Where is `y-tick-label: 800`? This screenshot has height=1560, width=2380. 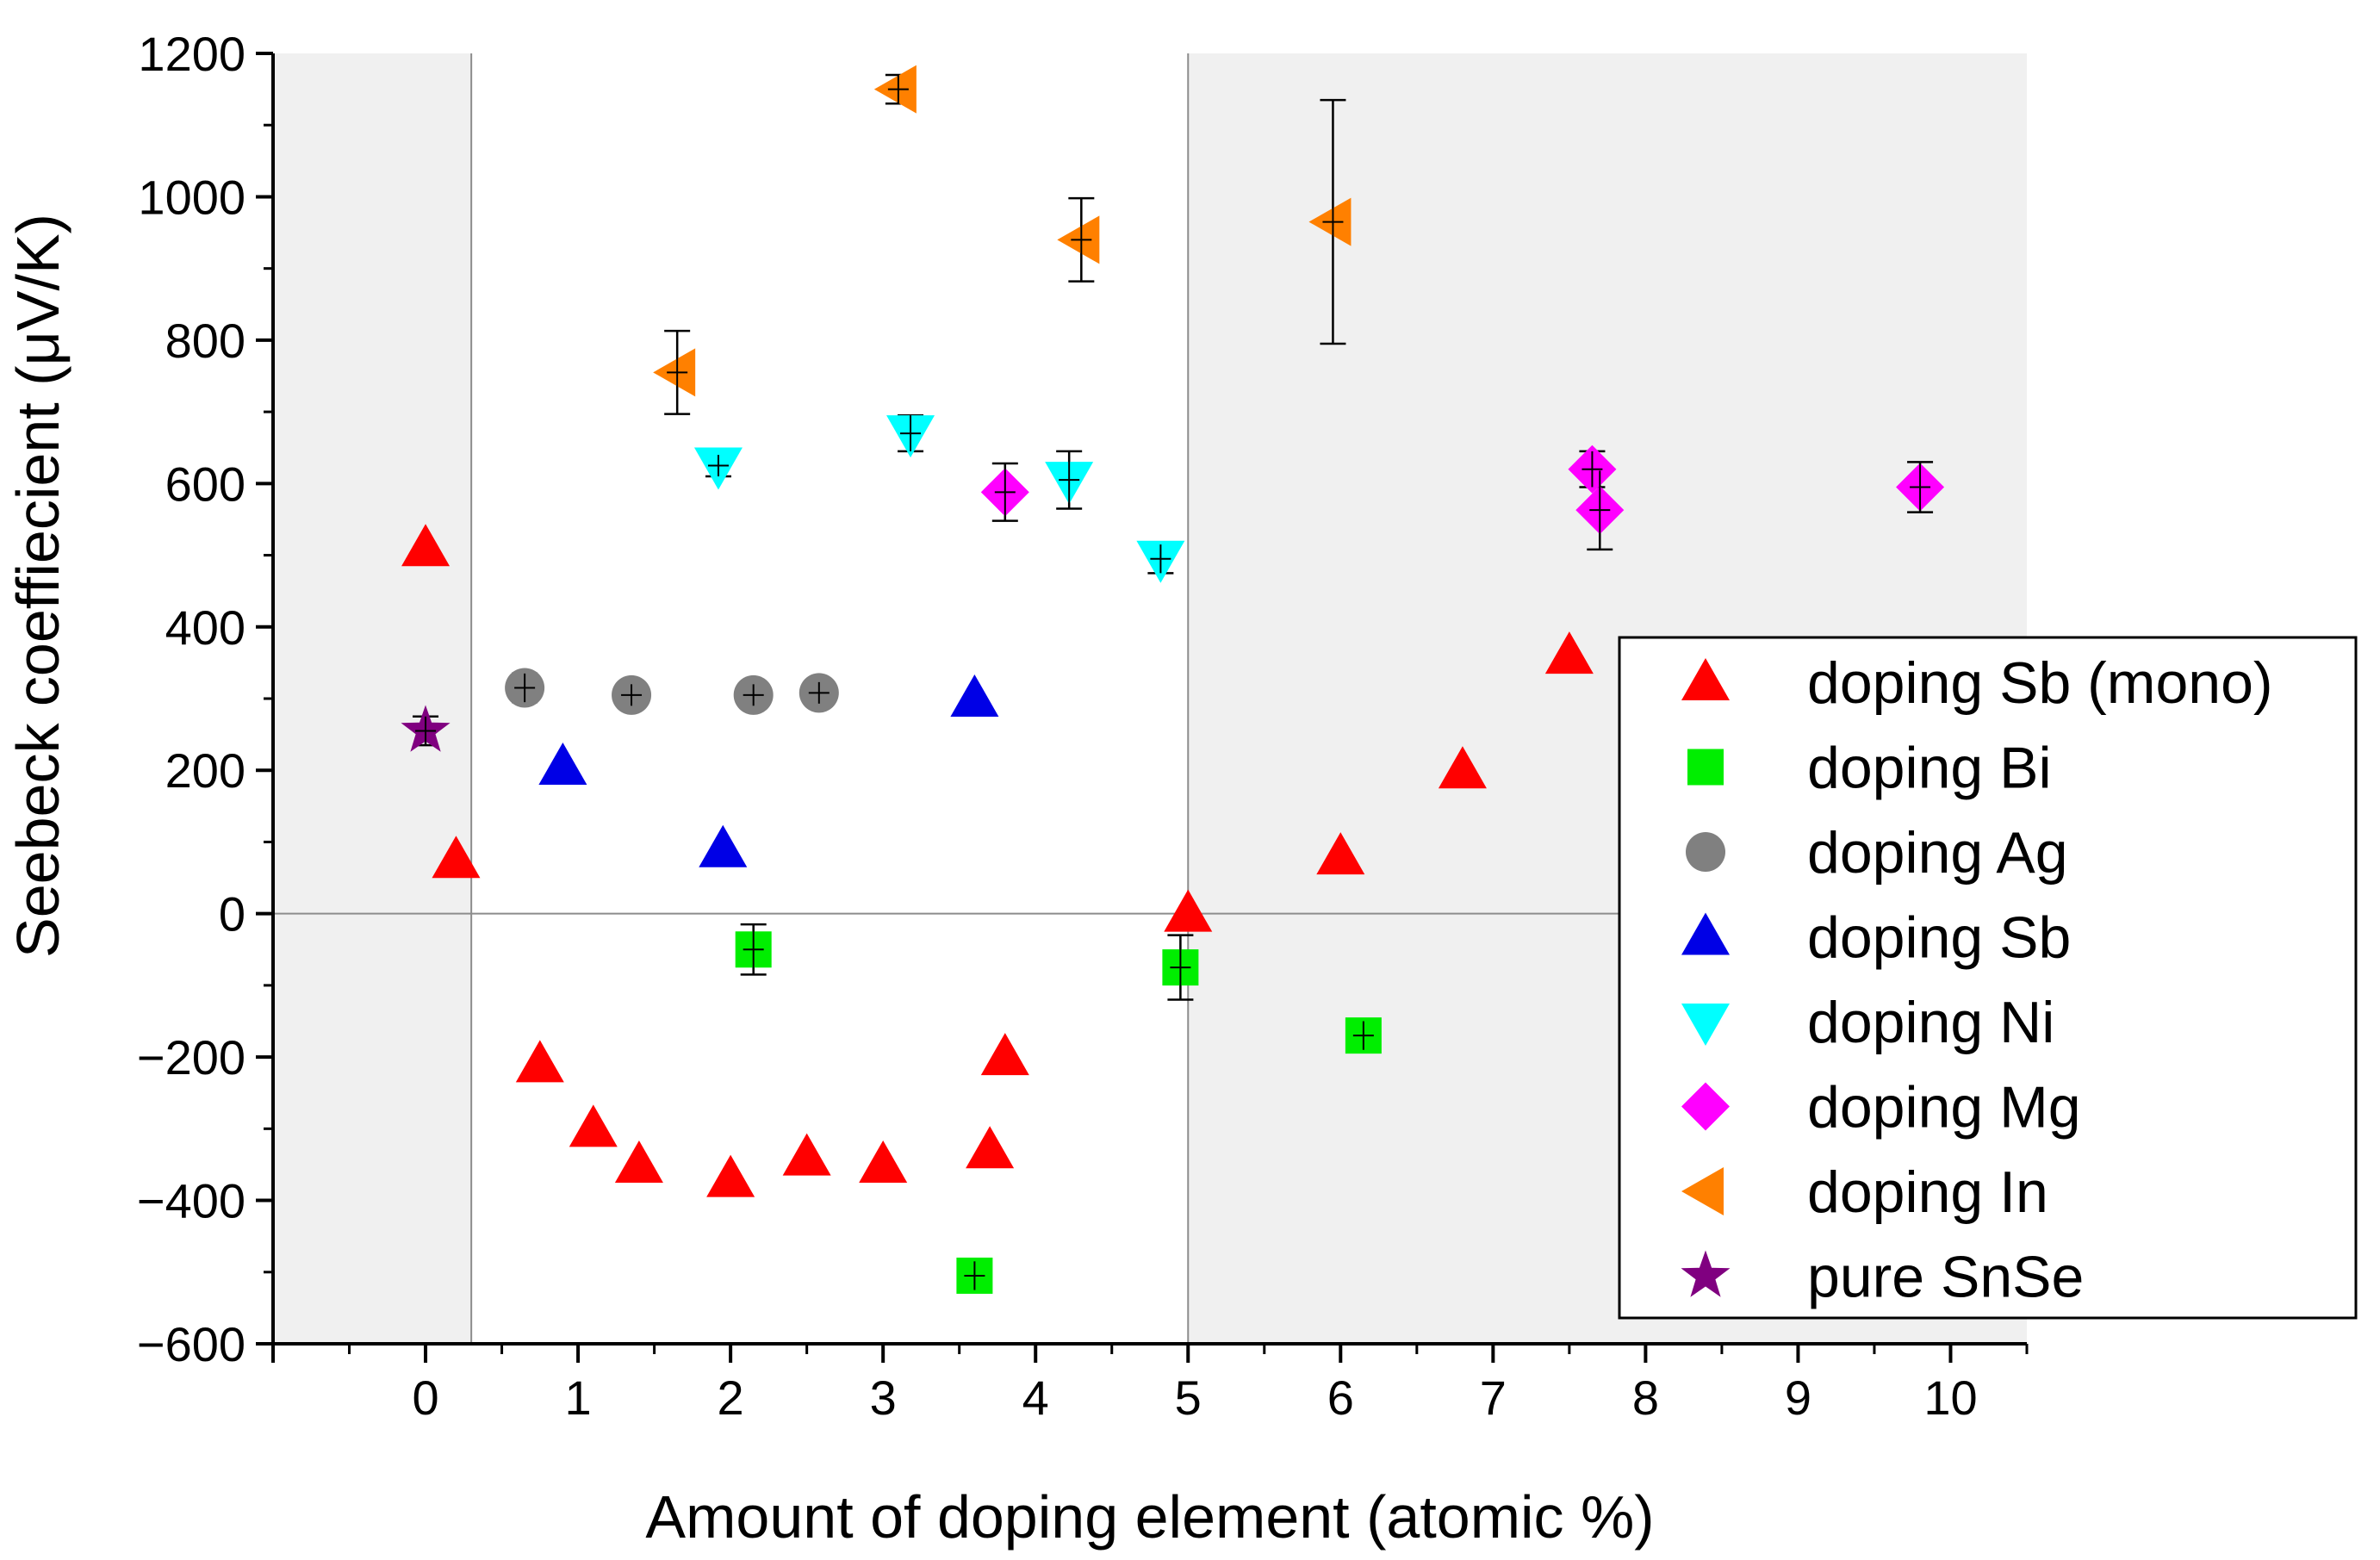
y-tick-label: 800 is located at coordinates (205, 341).